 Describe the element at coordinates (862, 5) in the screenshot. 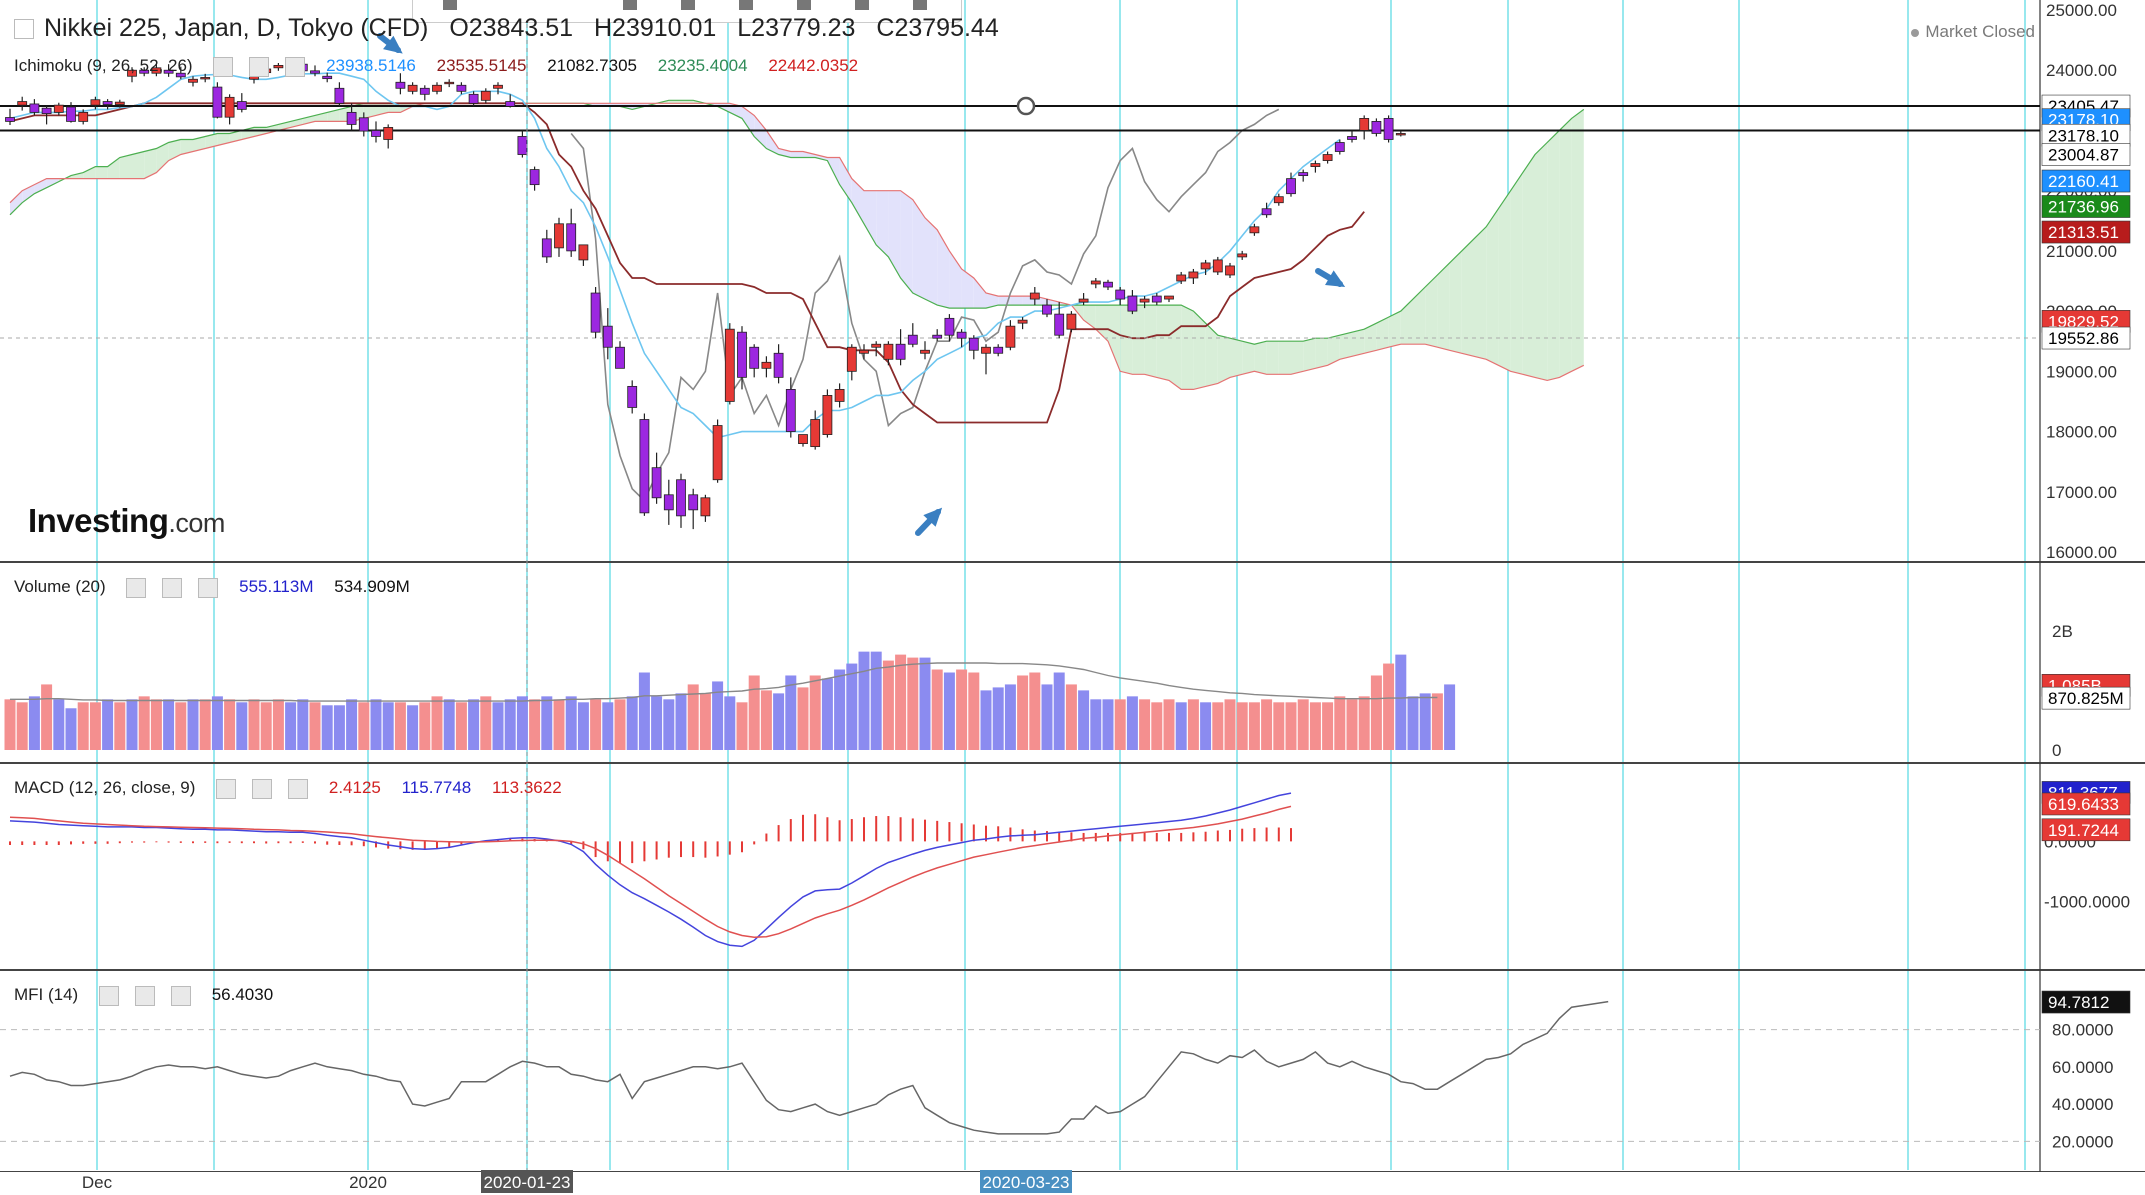

I see `tool-save-icon` at that location.